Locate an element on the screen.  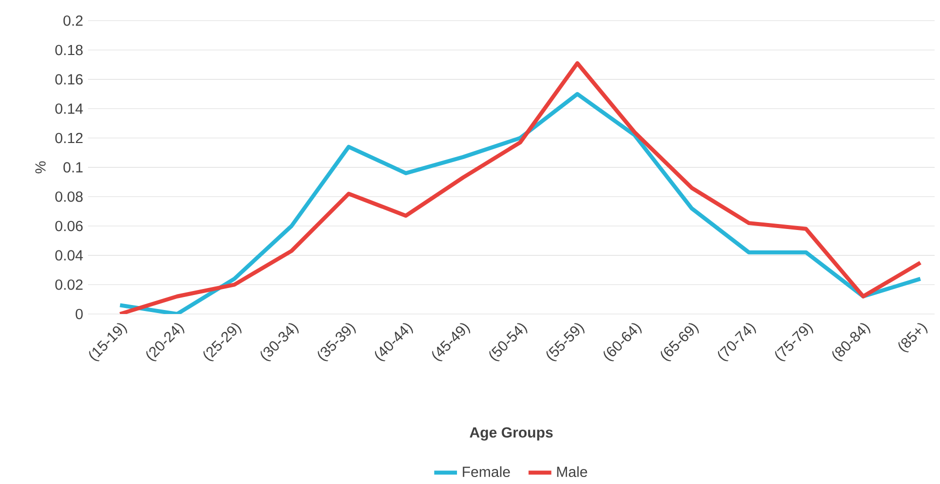
legend-label: Male is located at coordinates (572, 471).